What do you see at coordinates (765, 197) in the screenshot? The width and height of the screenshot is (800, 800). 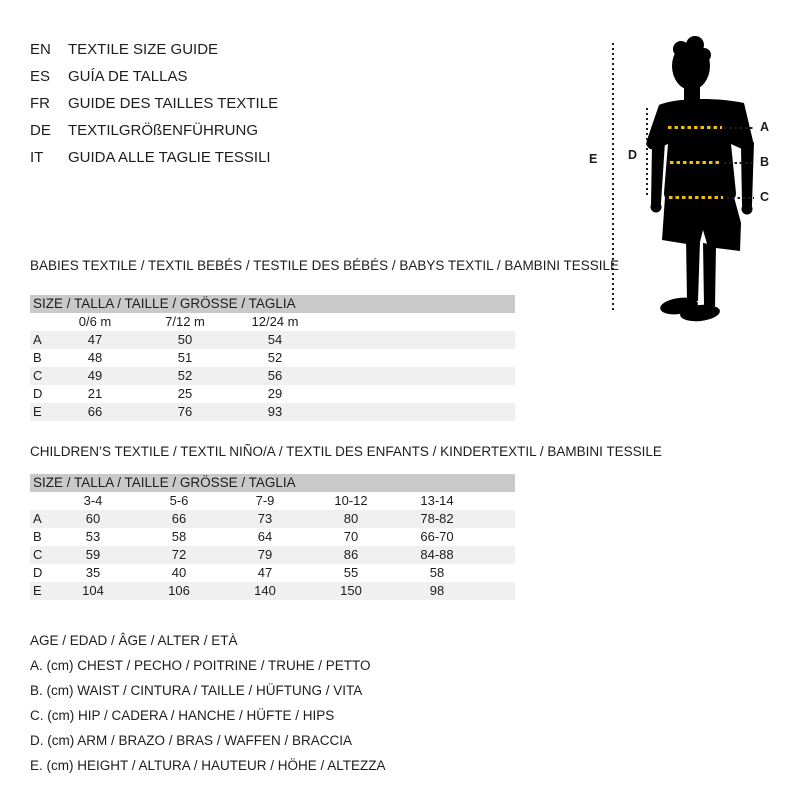 I see `marker-label-hip: C` at bounding box center [765, 197].